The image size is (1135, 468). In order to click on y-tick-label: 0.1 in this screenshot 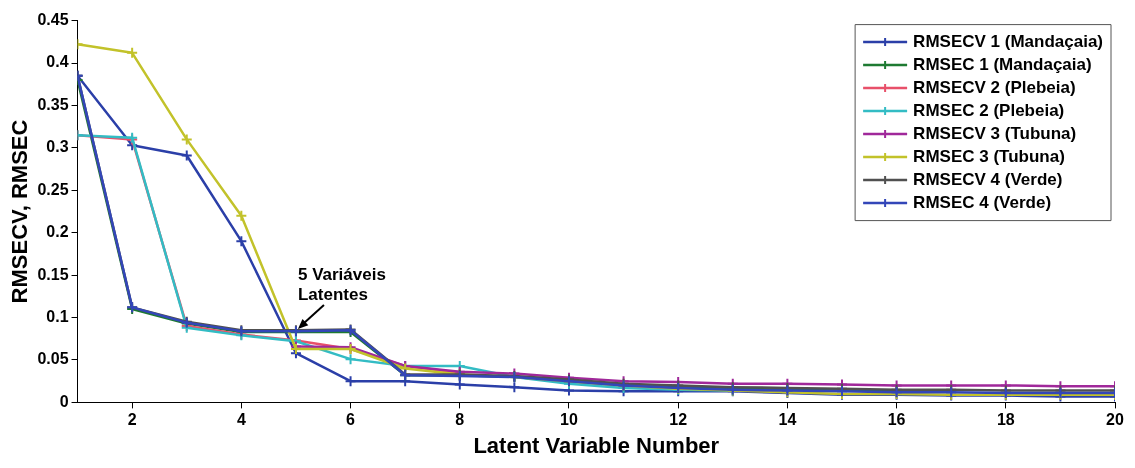, I will do `click(57, 316)`.